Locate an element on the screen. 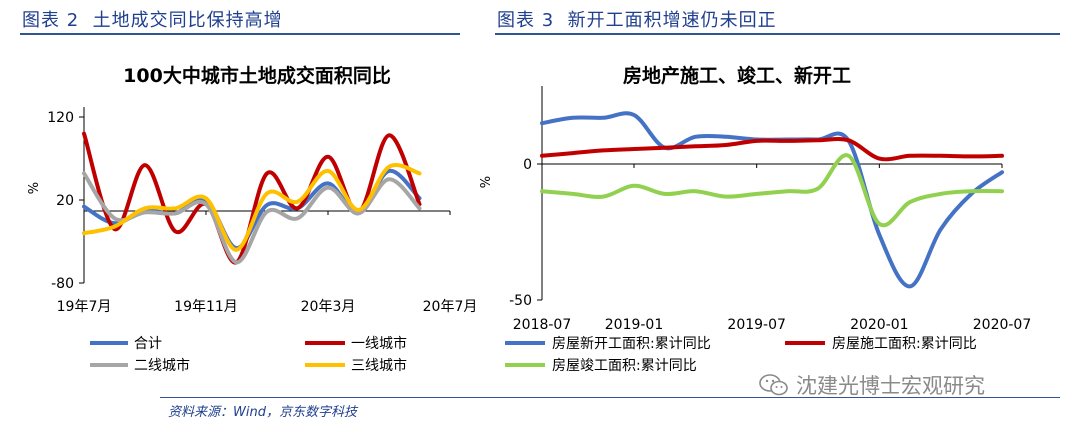  legend-label-under-construction: 房屋施工面积:累计同比 is located at coordinates (904, 344).